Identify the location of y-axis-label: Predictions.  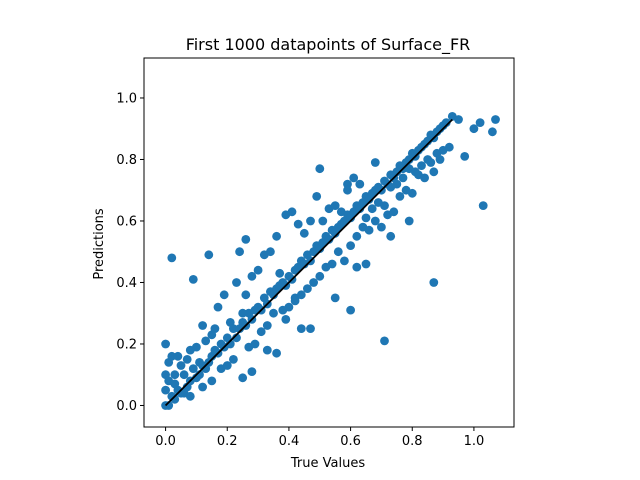
(99, 244).